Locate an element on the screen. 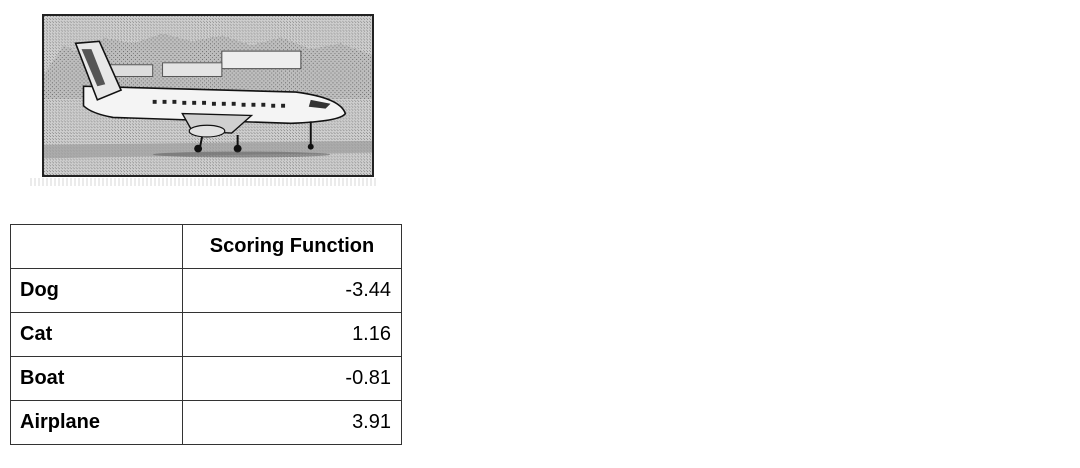 Image resolution: width=1080 pixels, height=468 pixels. table-row: Dog -3.44 is located at coordinates (206, 290).